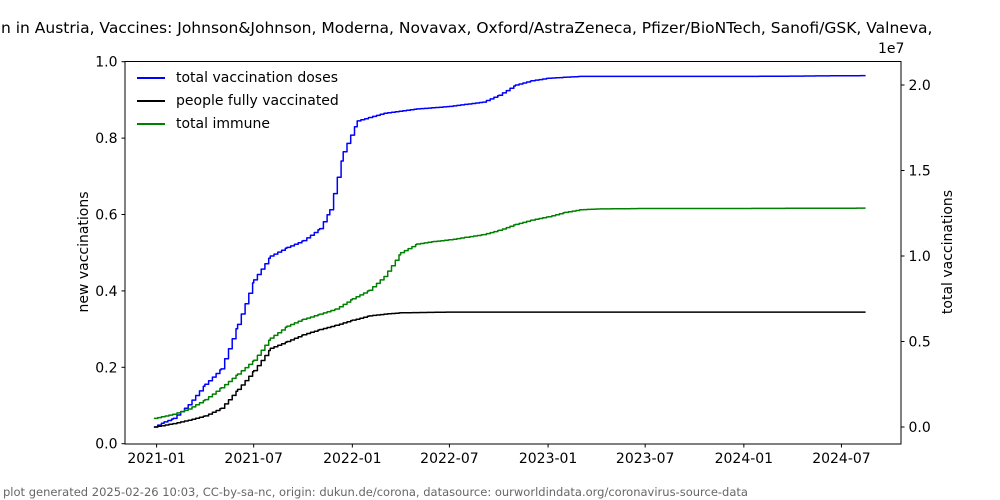  I want to click on legend-label: total immune, so click(223, 123).